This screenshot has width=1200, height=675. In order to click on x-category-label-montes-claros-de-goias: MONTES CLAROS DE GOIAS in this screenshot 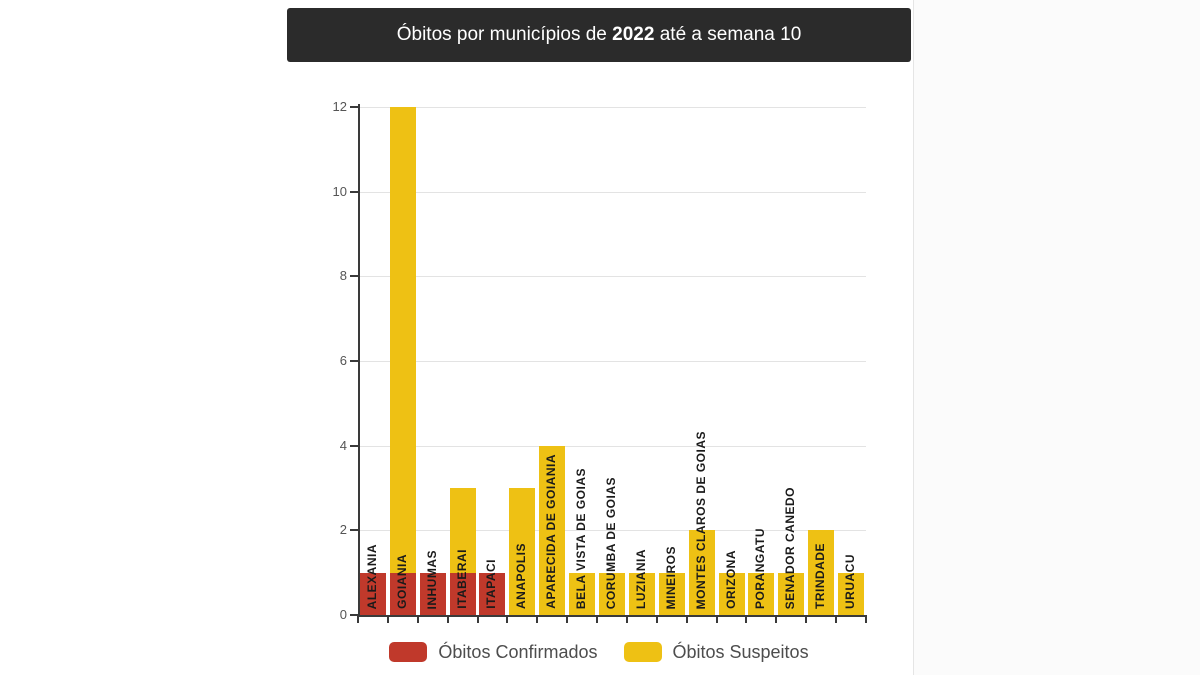, I will do `click(700, 519)`.